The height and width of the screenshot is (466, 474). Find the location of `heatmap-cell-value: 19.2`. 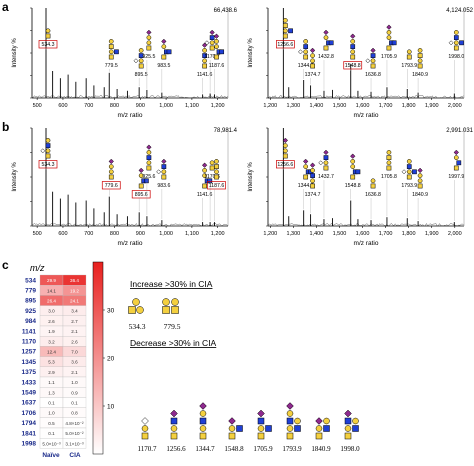

heatmap-cell-value: 19.2 is located at coordinates (74, 290).